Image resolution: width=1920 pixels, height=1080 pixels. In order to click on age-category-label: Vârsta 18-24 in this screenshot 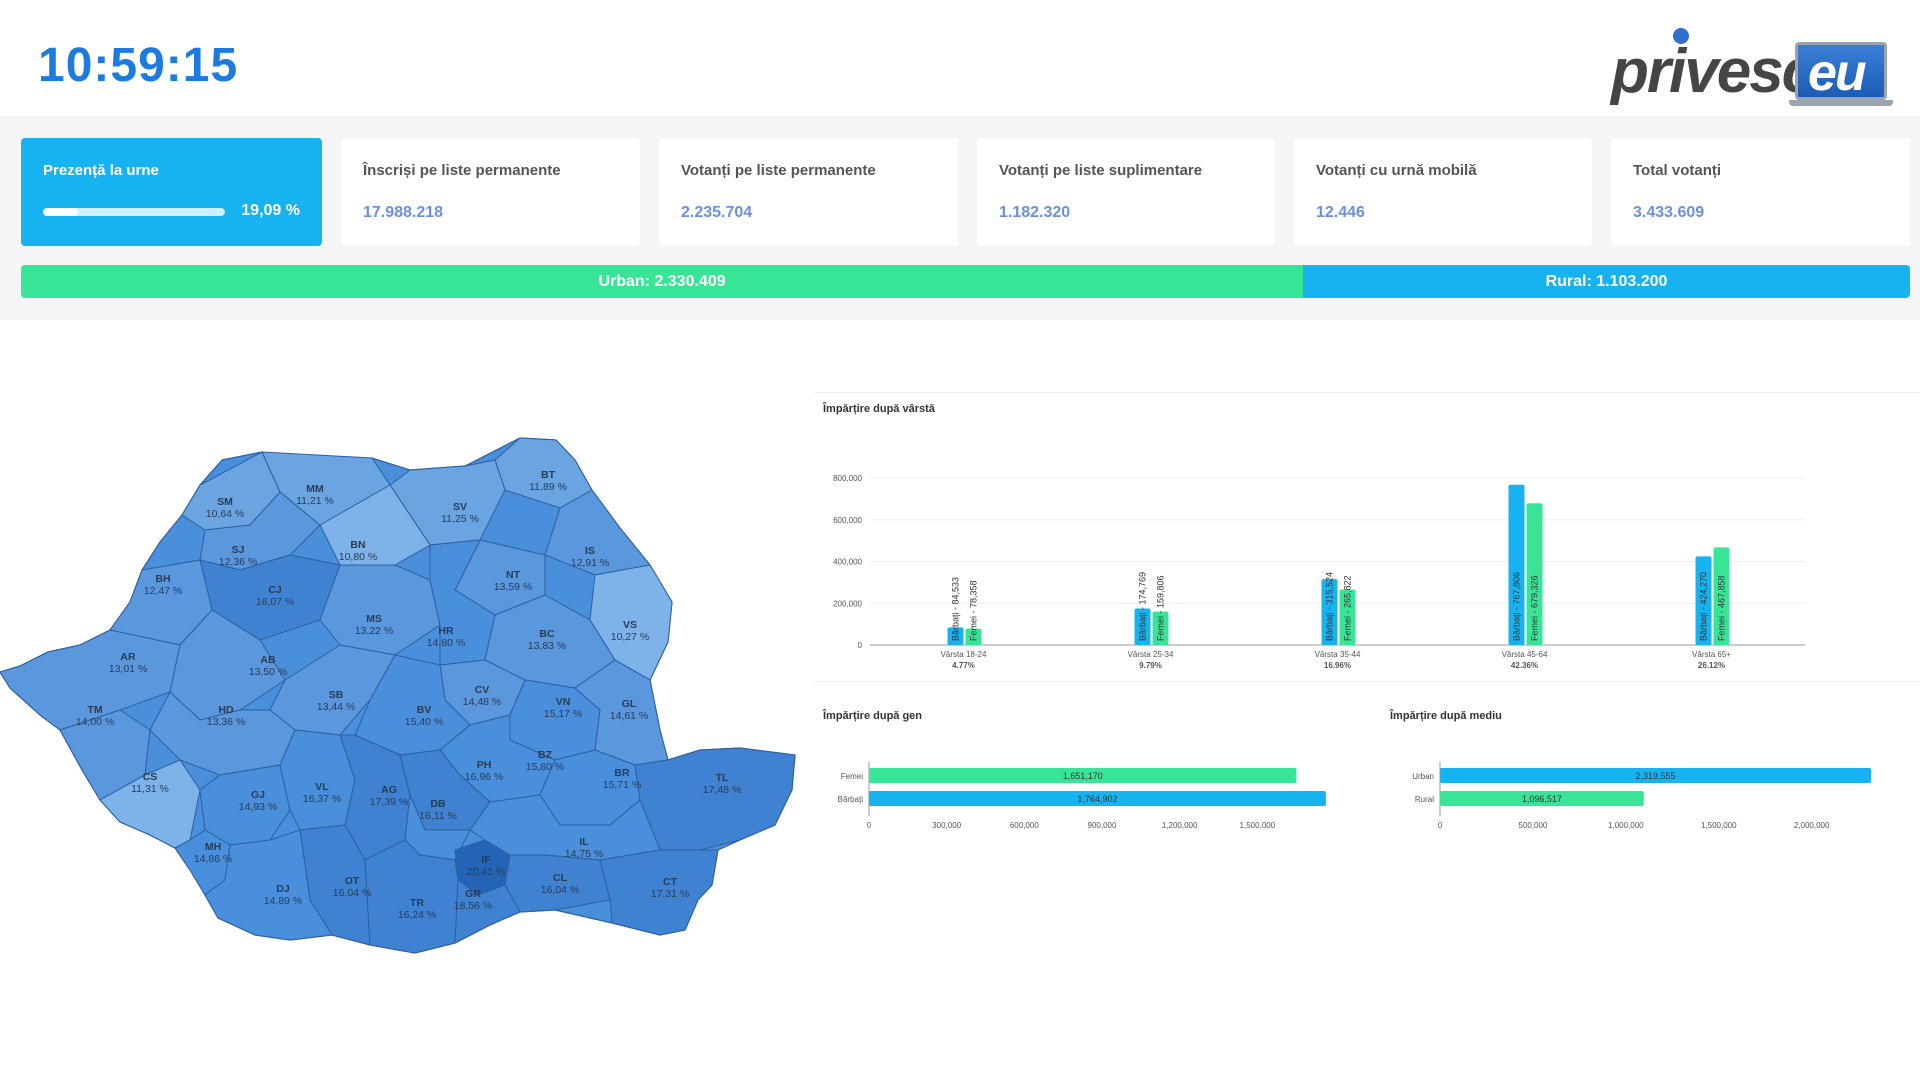, I will do `click(964, 654)`.